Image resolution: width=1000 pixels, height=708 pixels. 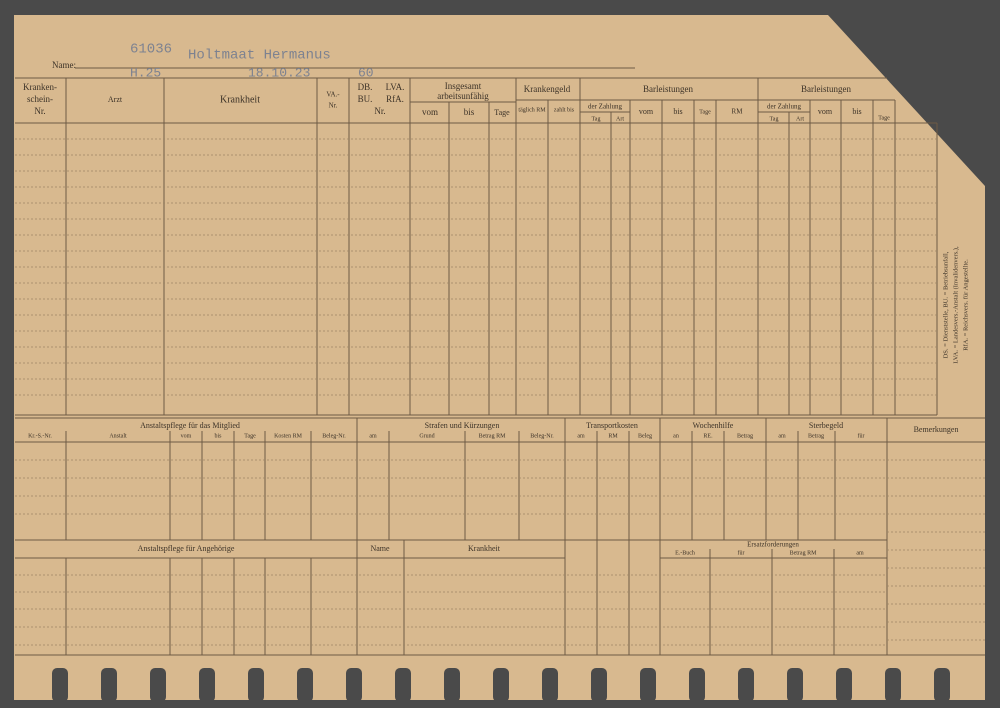 I want to click on column-header: an, so click(x=676, y=436).